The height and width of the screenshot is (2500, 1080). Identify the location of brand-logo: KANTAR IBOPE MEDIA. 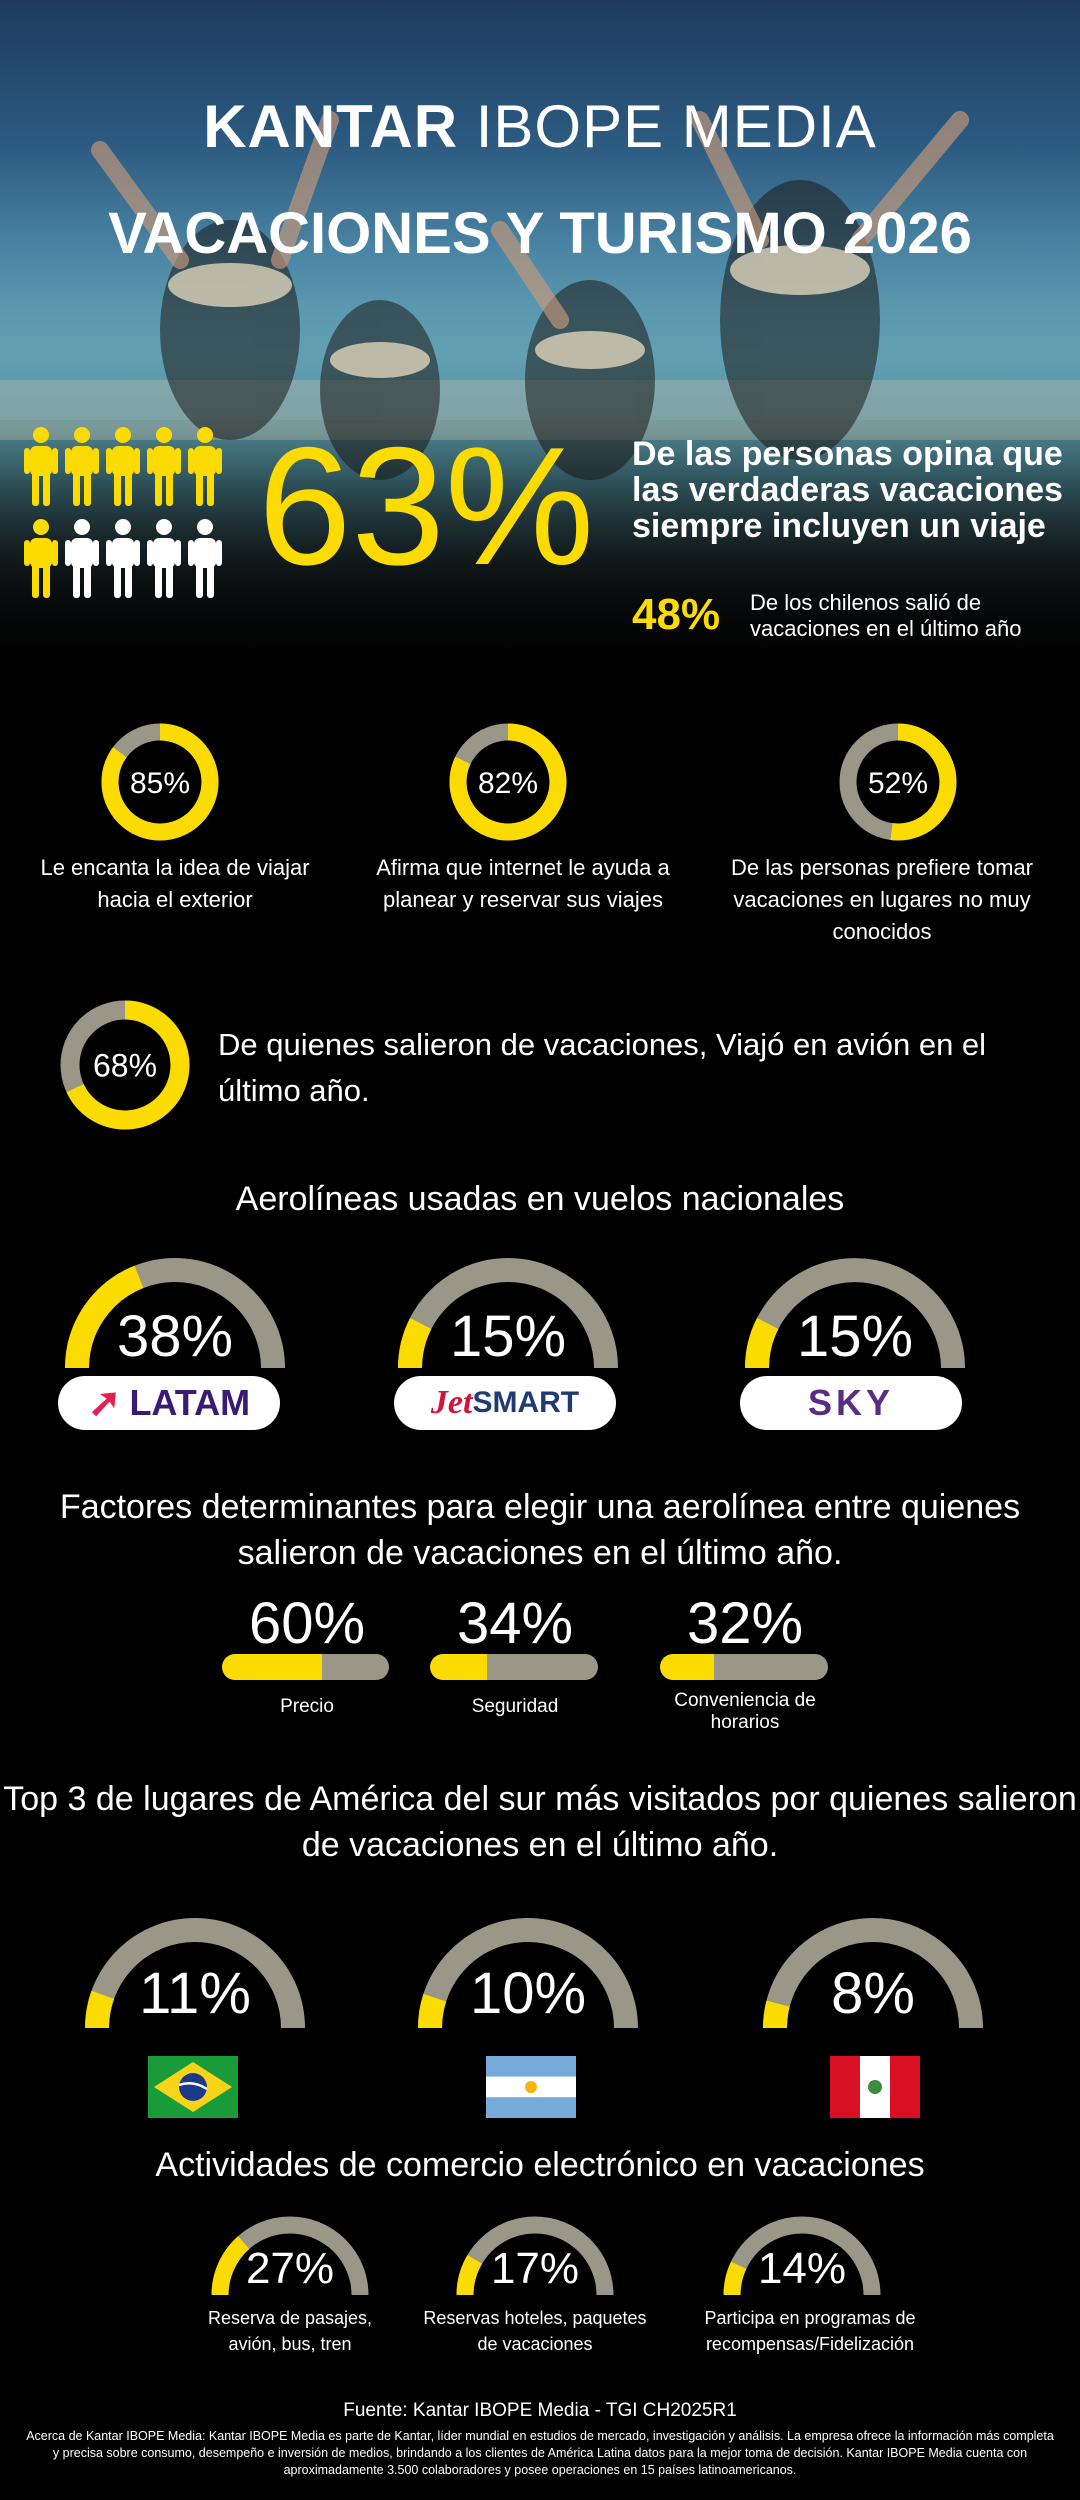
(540, 126).